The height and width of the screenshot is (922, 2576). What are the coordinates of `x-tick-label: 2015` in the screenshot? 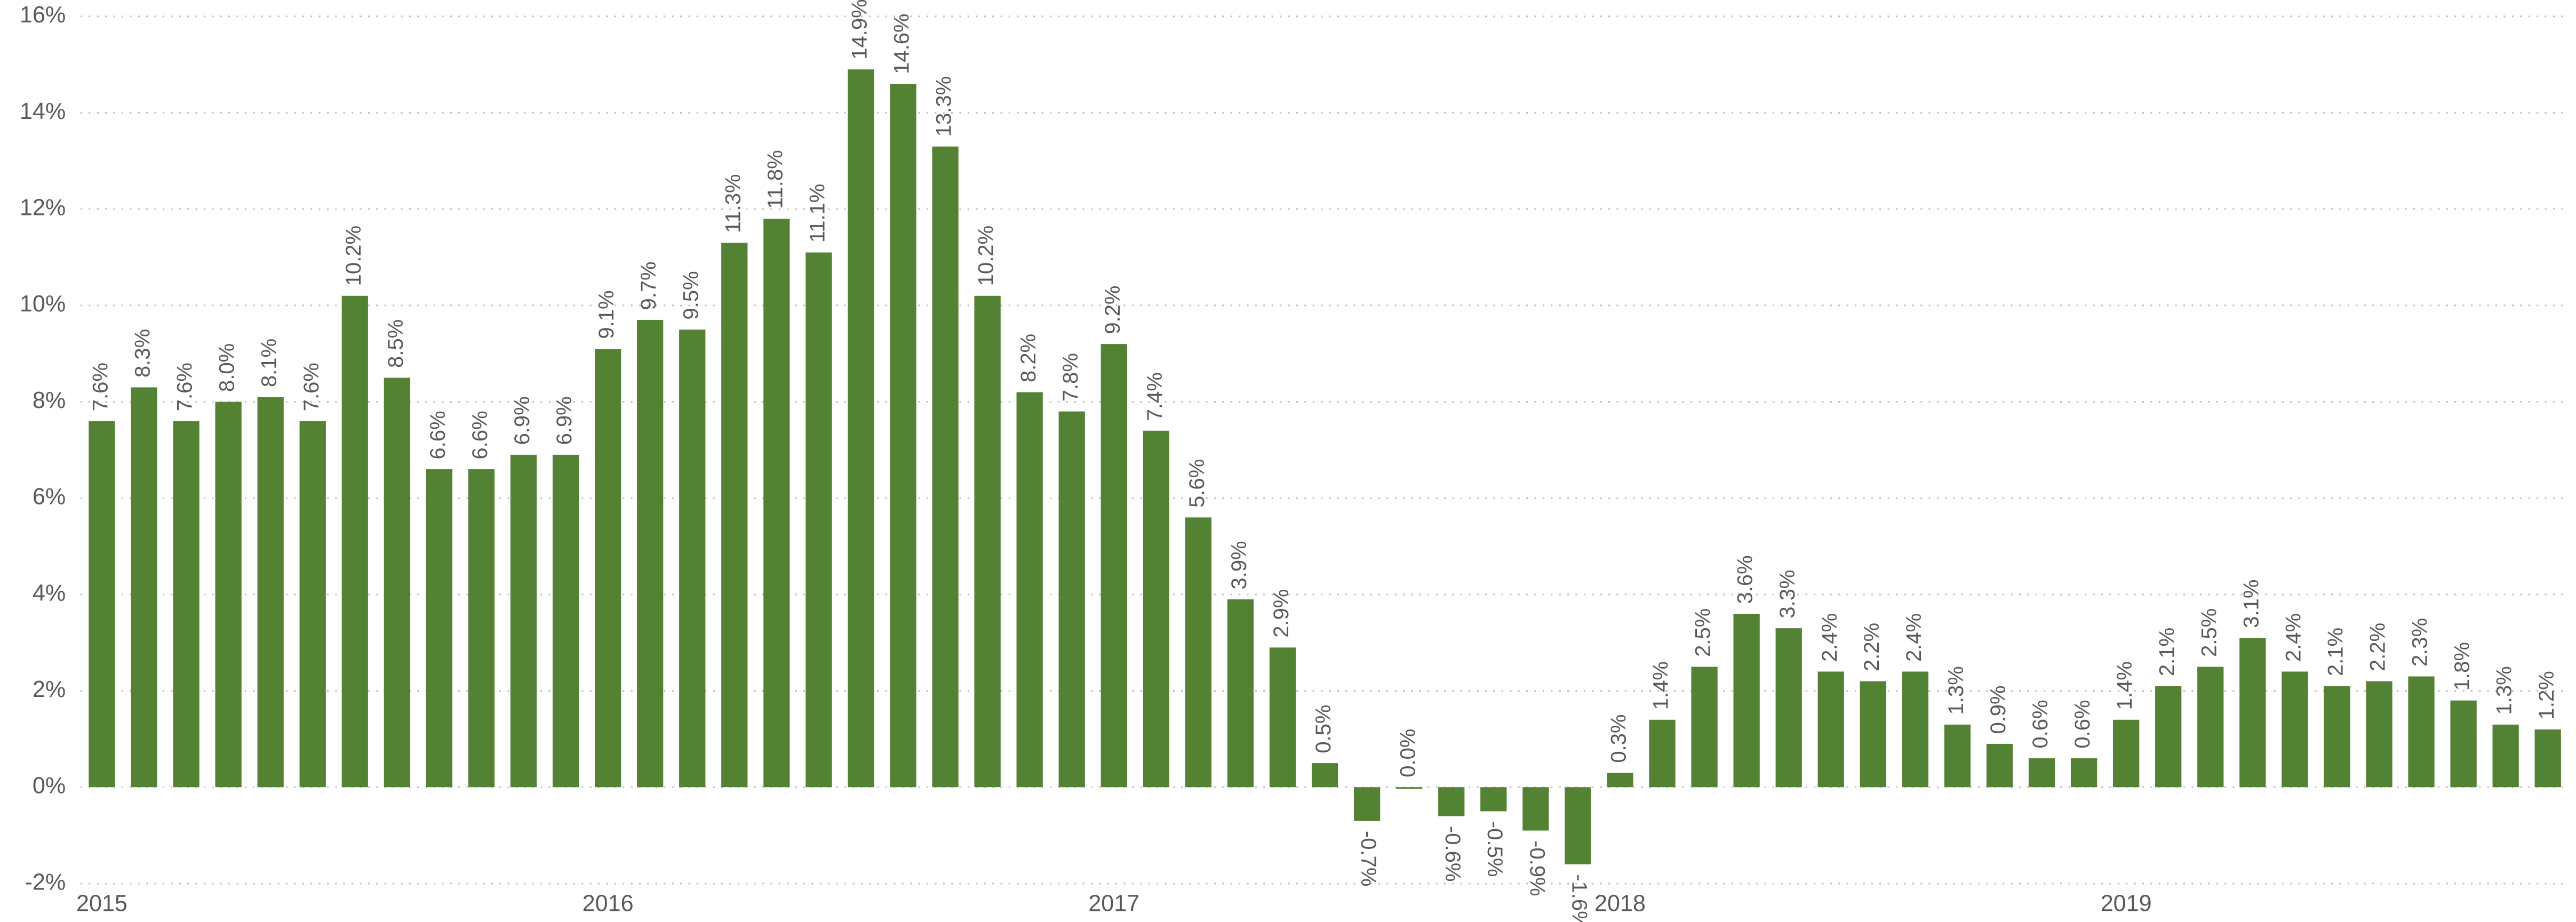 It's located at (101, 903).